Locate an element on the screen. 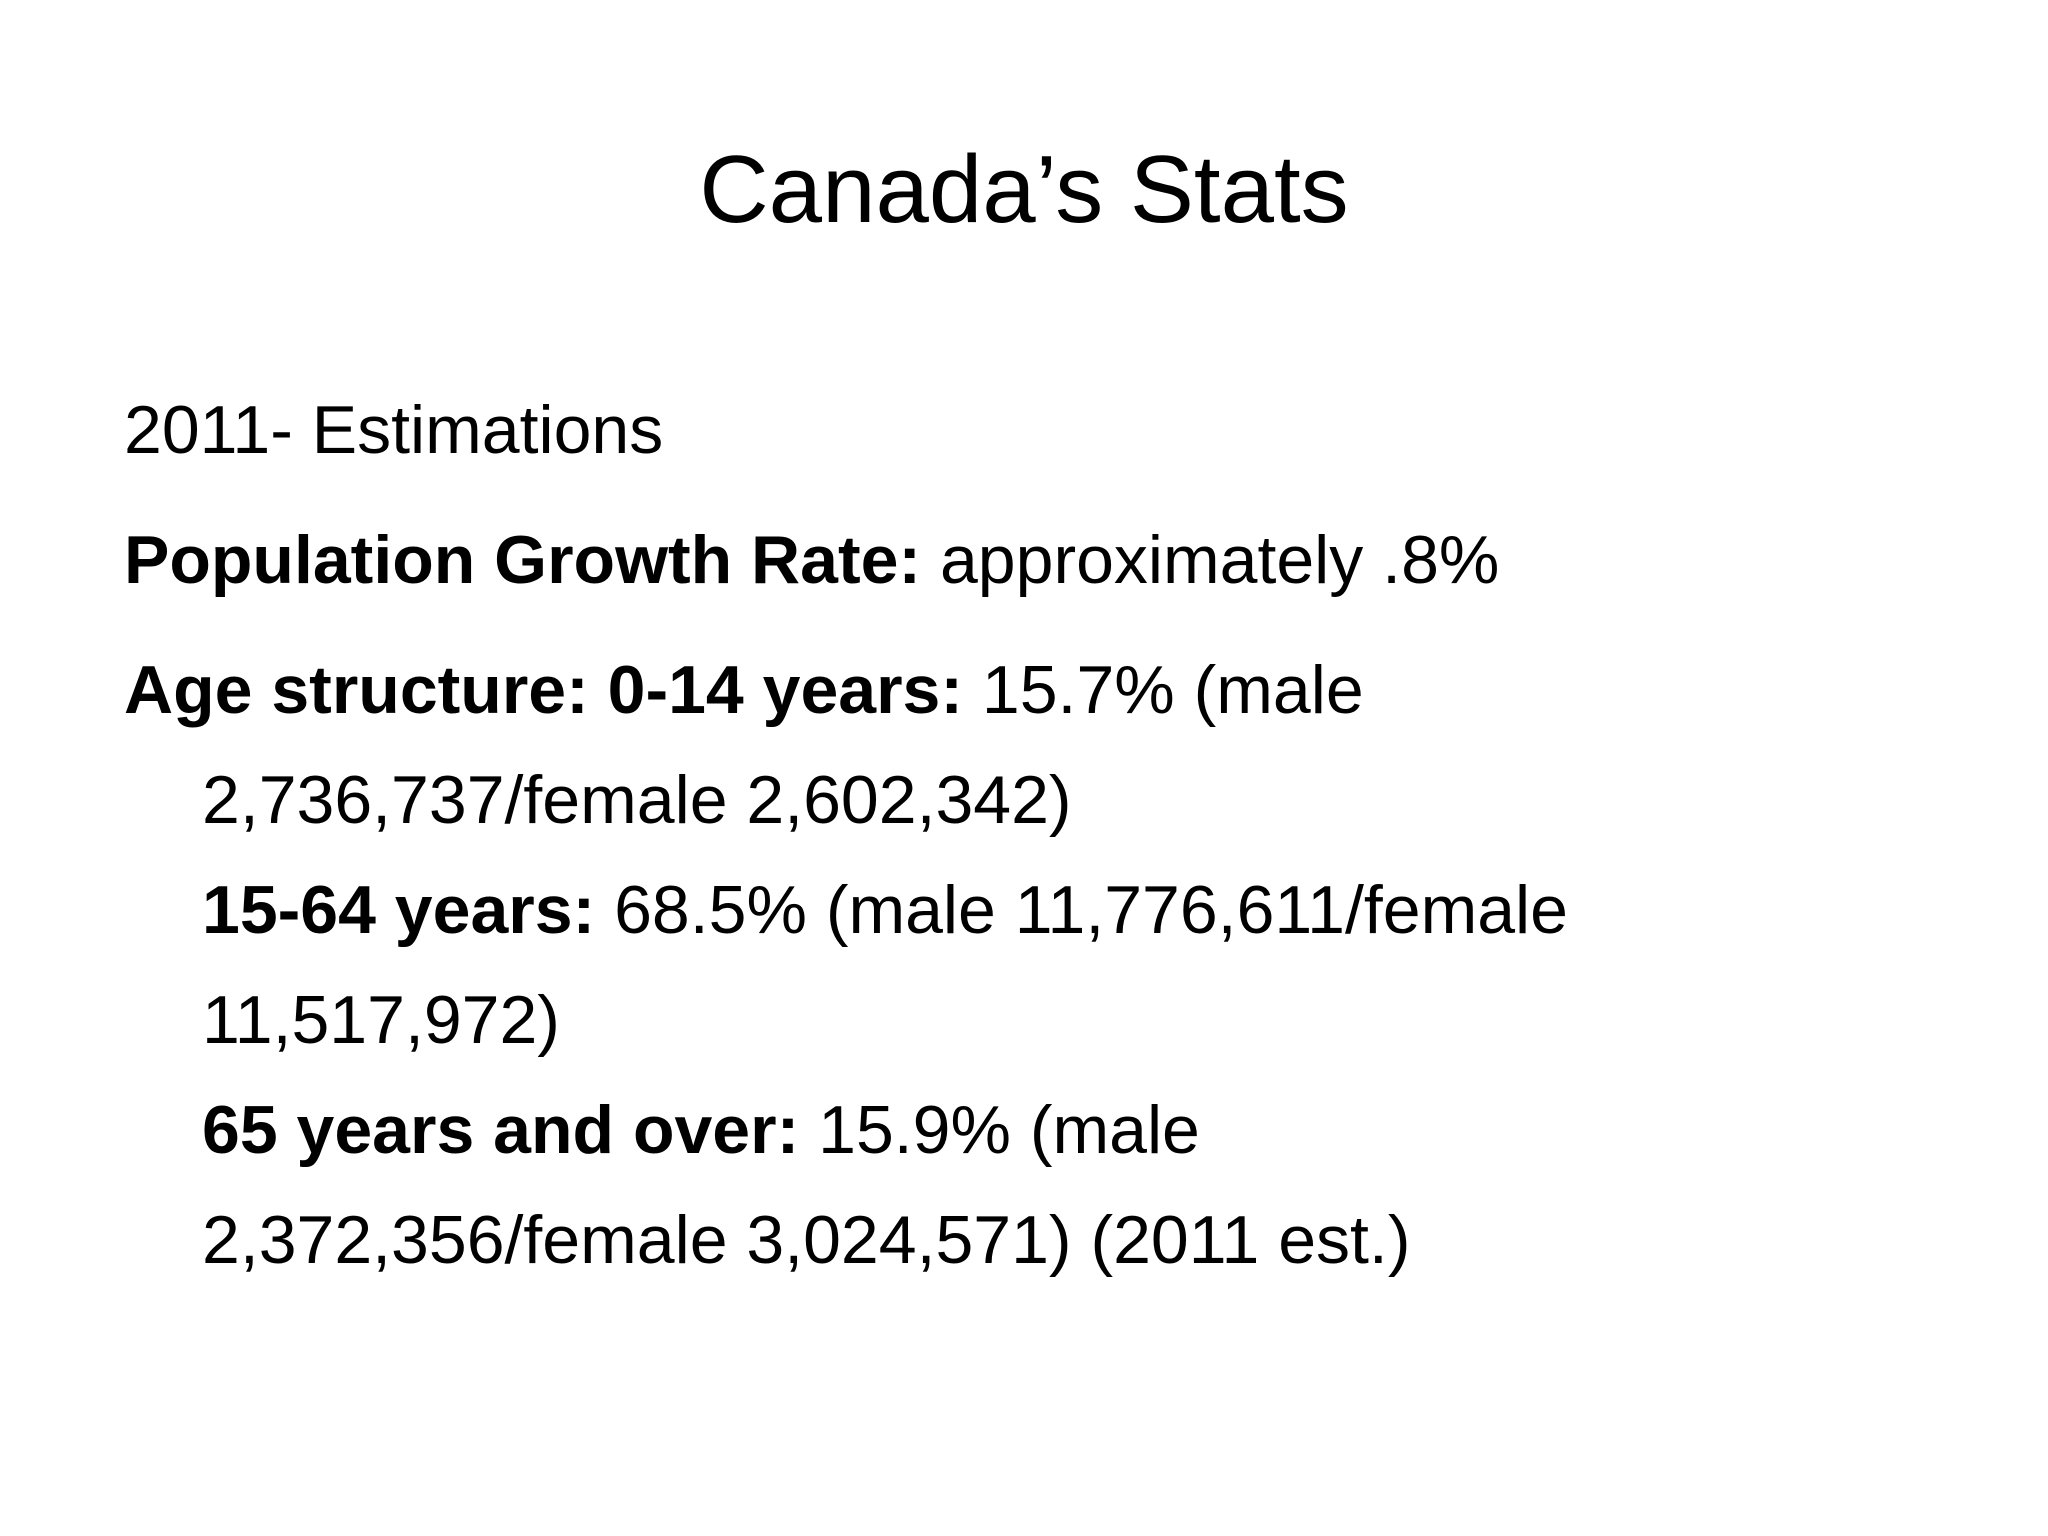 The height and width of the screenshot is (1536, 2048). text-value: 2,372,356/female 3,024,571) (2011 est.) is located at coordinates (806, 1240).